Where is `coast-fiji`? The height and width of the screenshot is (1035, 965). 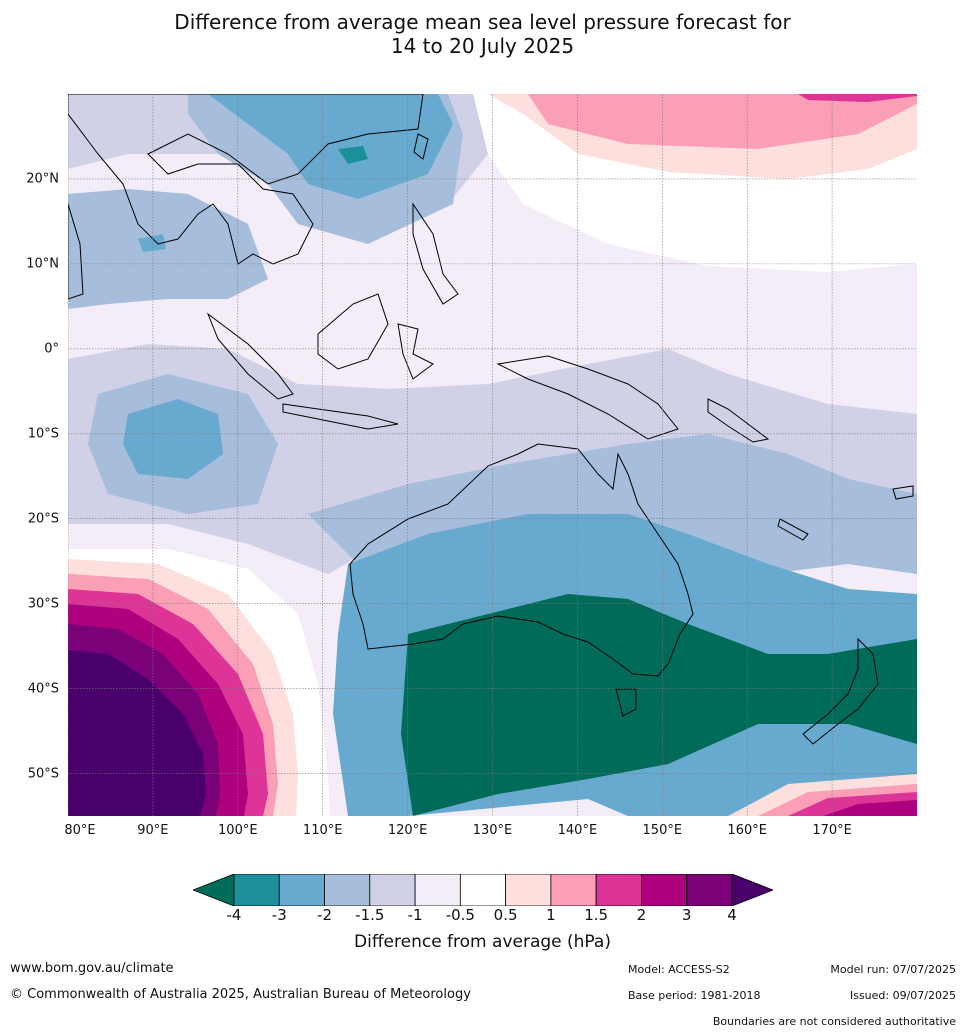
coast-fiji is located at coordinates (903, 492).